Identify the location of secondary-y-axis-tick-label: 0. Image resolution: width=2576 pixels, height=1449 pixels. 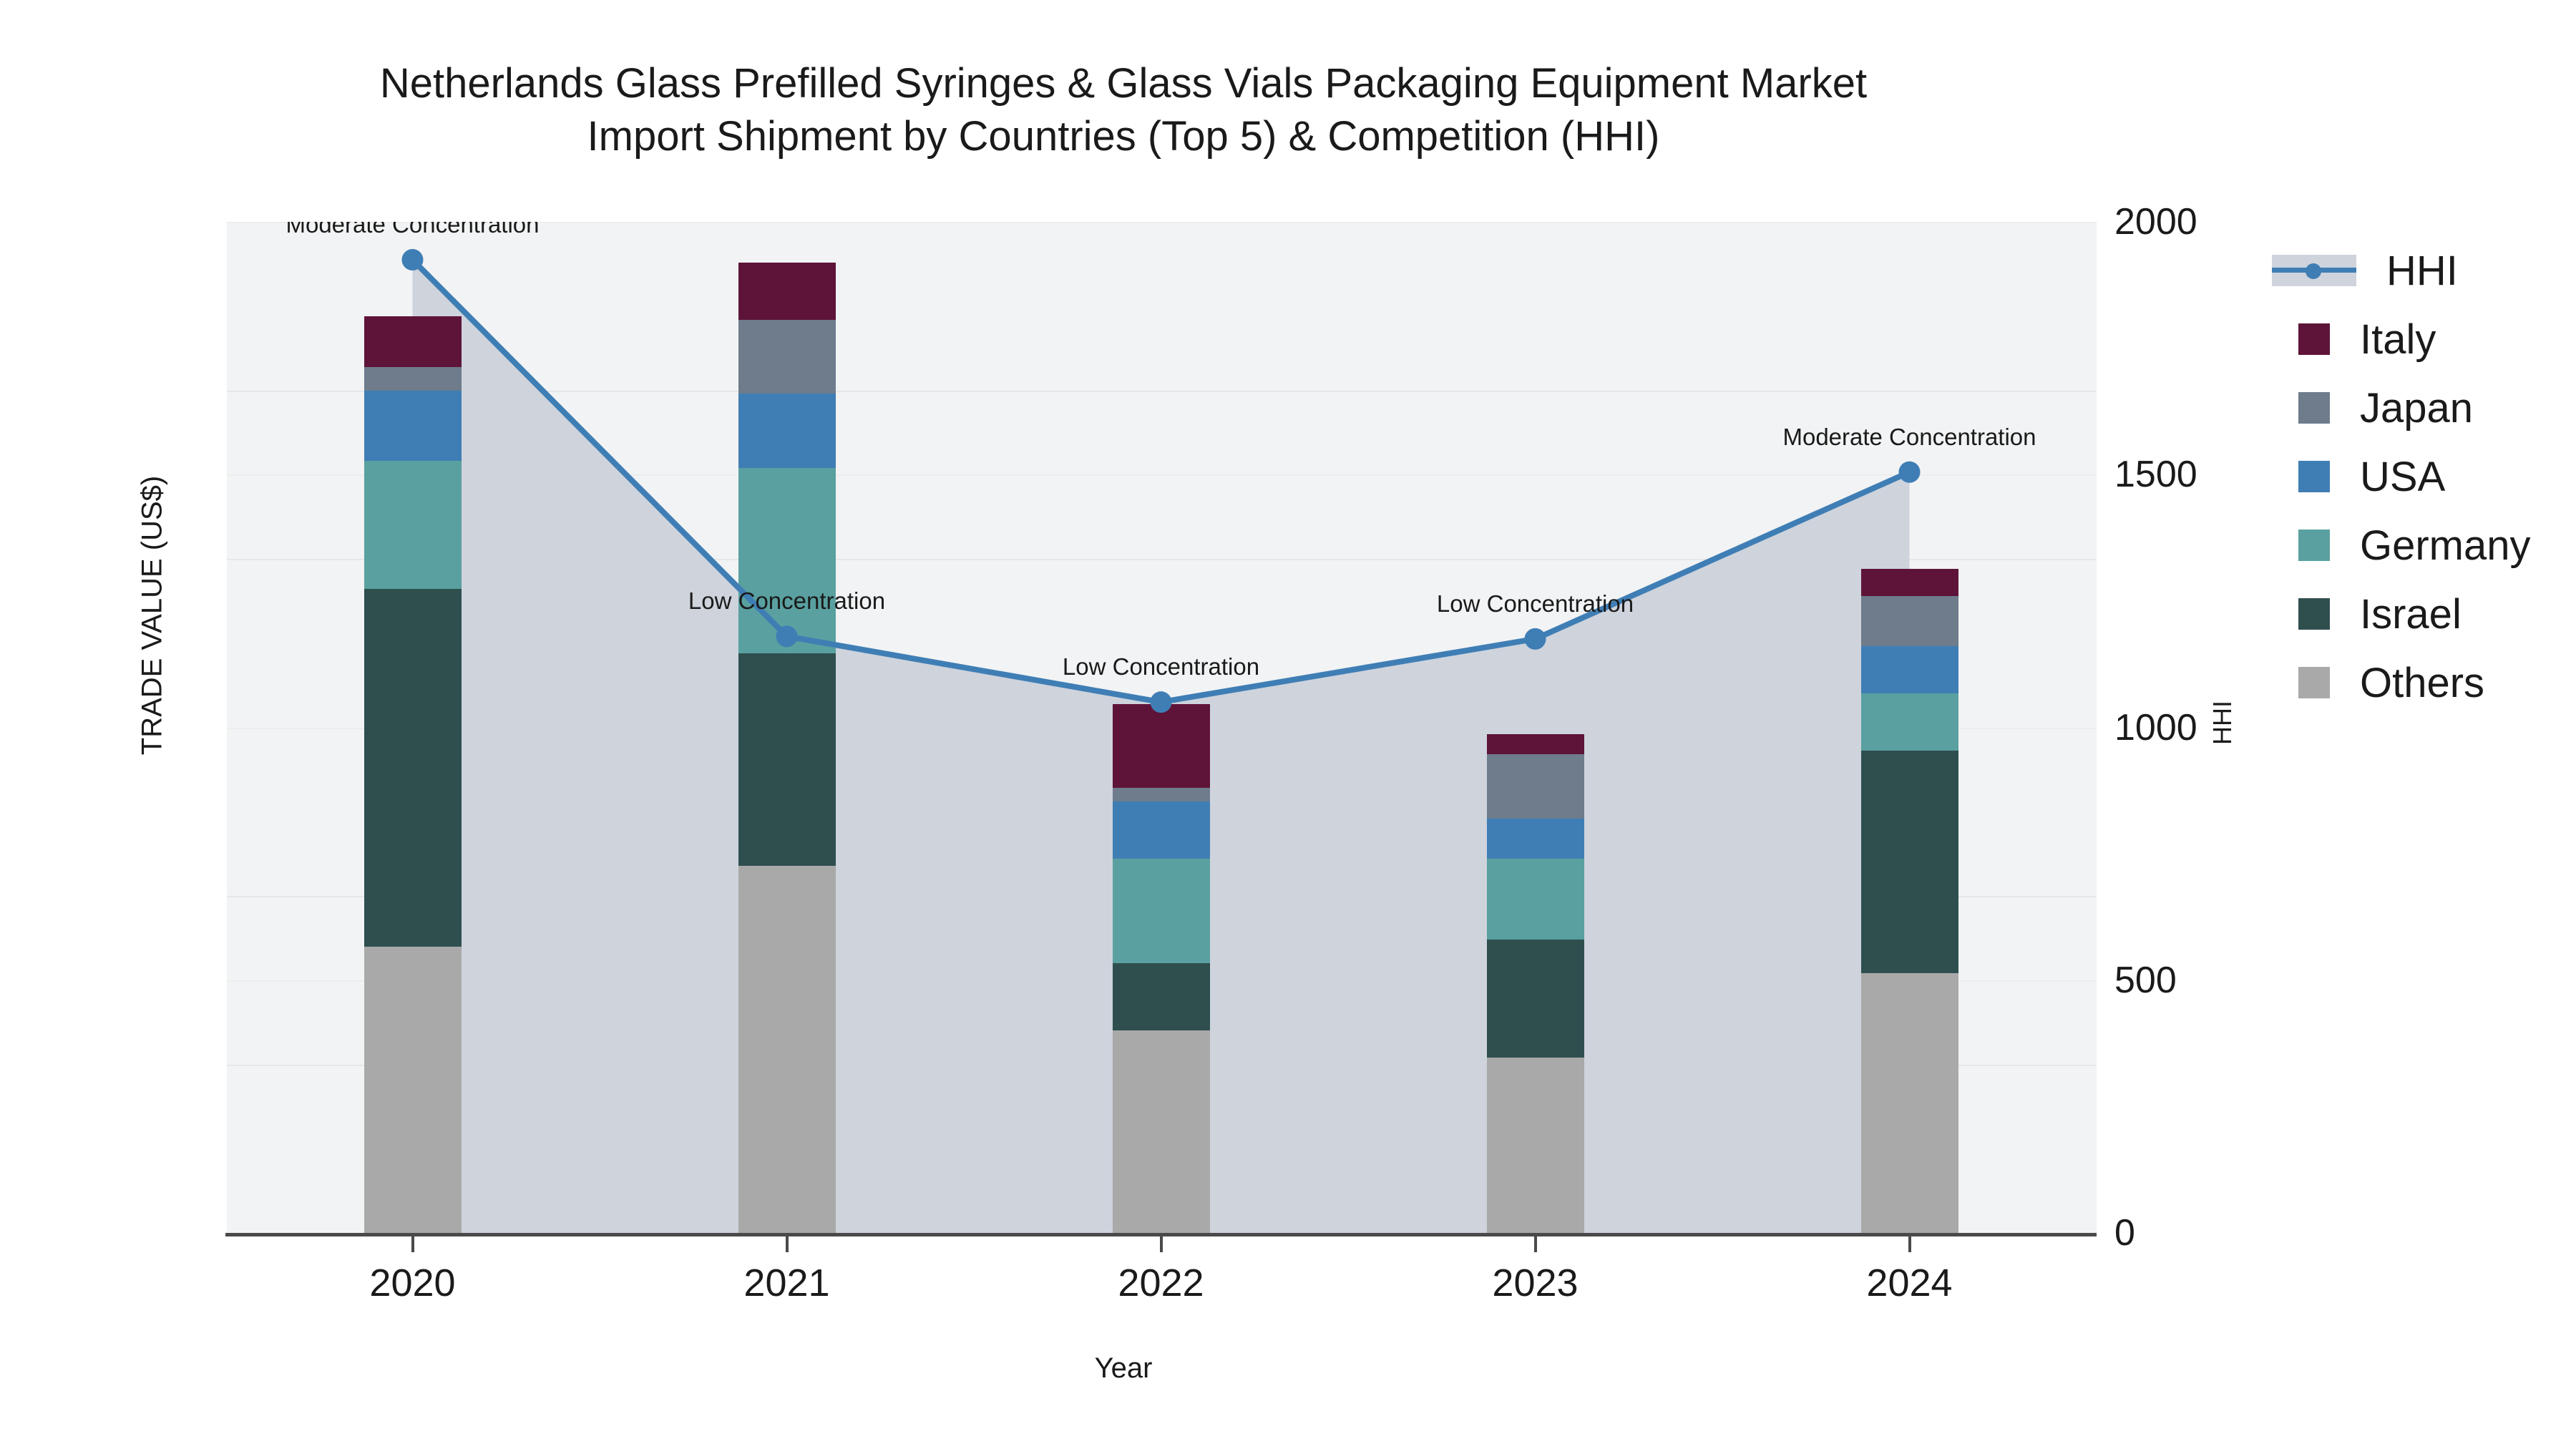
(2124, 1233).